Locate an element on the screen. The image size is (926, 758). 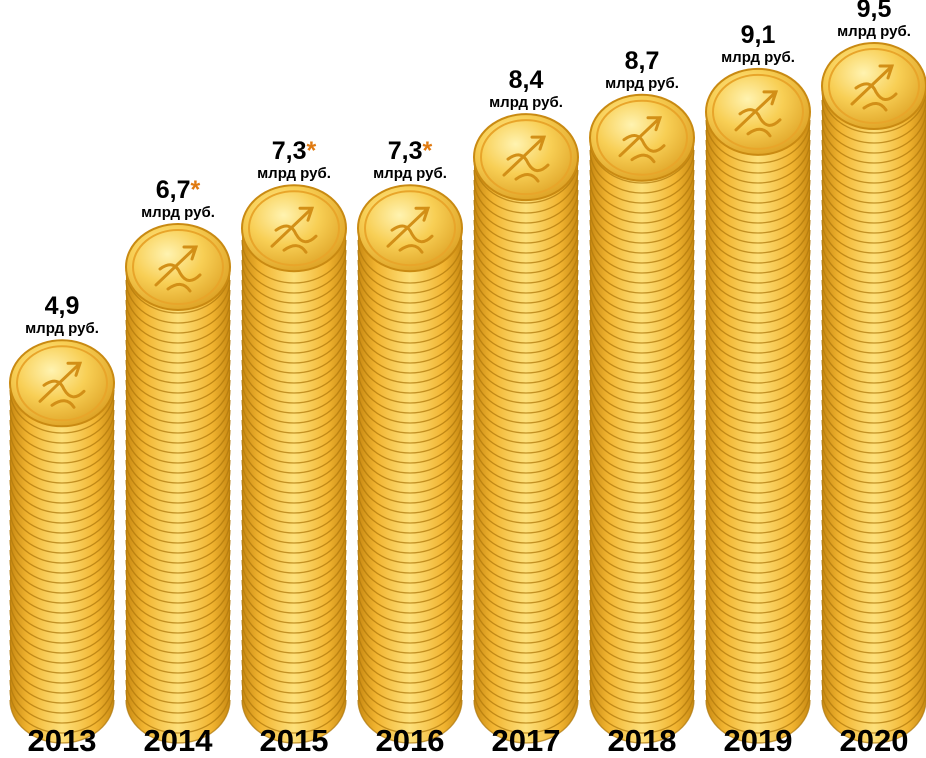
year-label-2019: 2019 is located at coordinates (758, 740).